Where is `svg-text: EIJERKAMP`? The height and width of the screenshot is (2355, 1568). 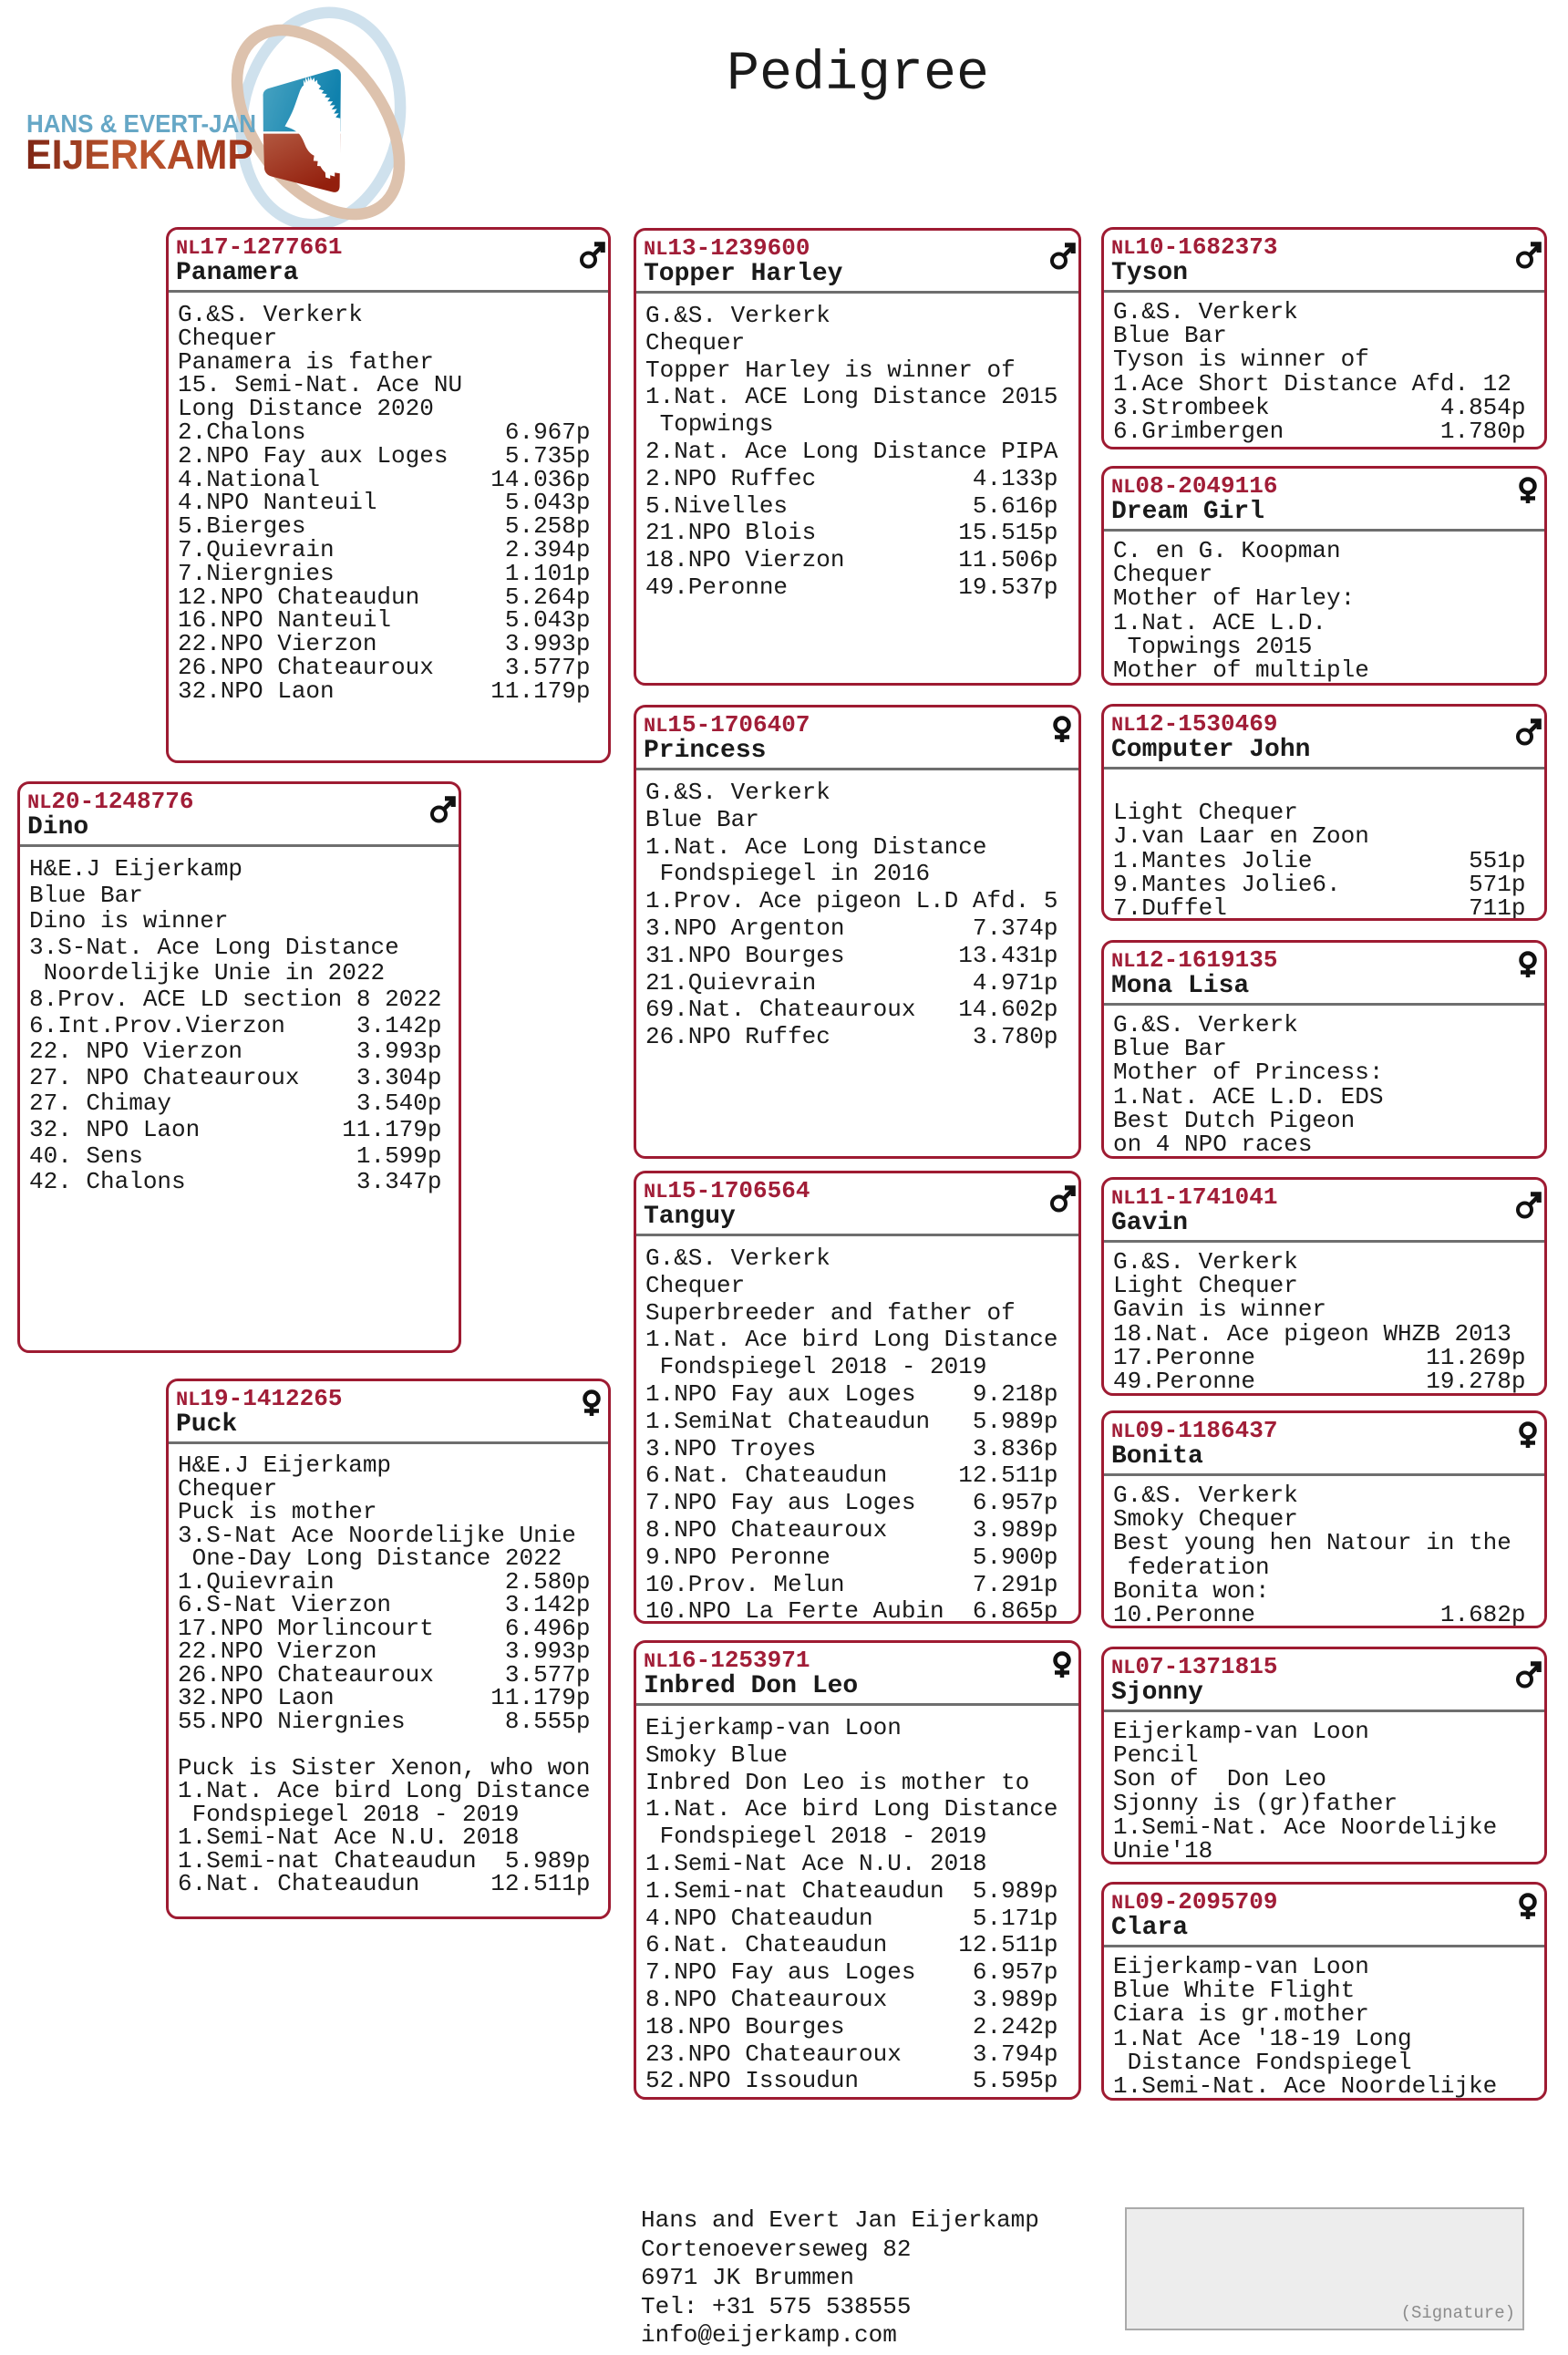
svg-text: EIJERKAMP is located at coordinates (139, 154).